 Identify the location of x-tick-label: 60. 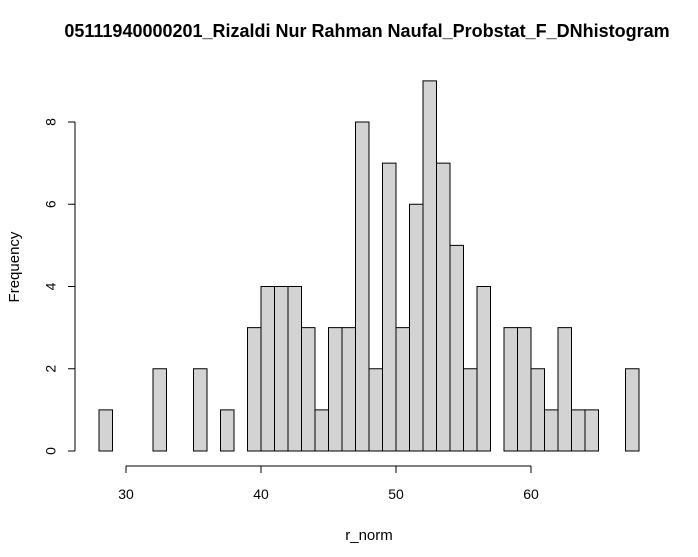
(531, 494).